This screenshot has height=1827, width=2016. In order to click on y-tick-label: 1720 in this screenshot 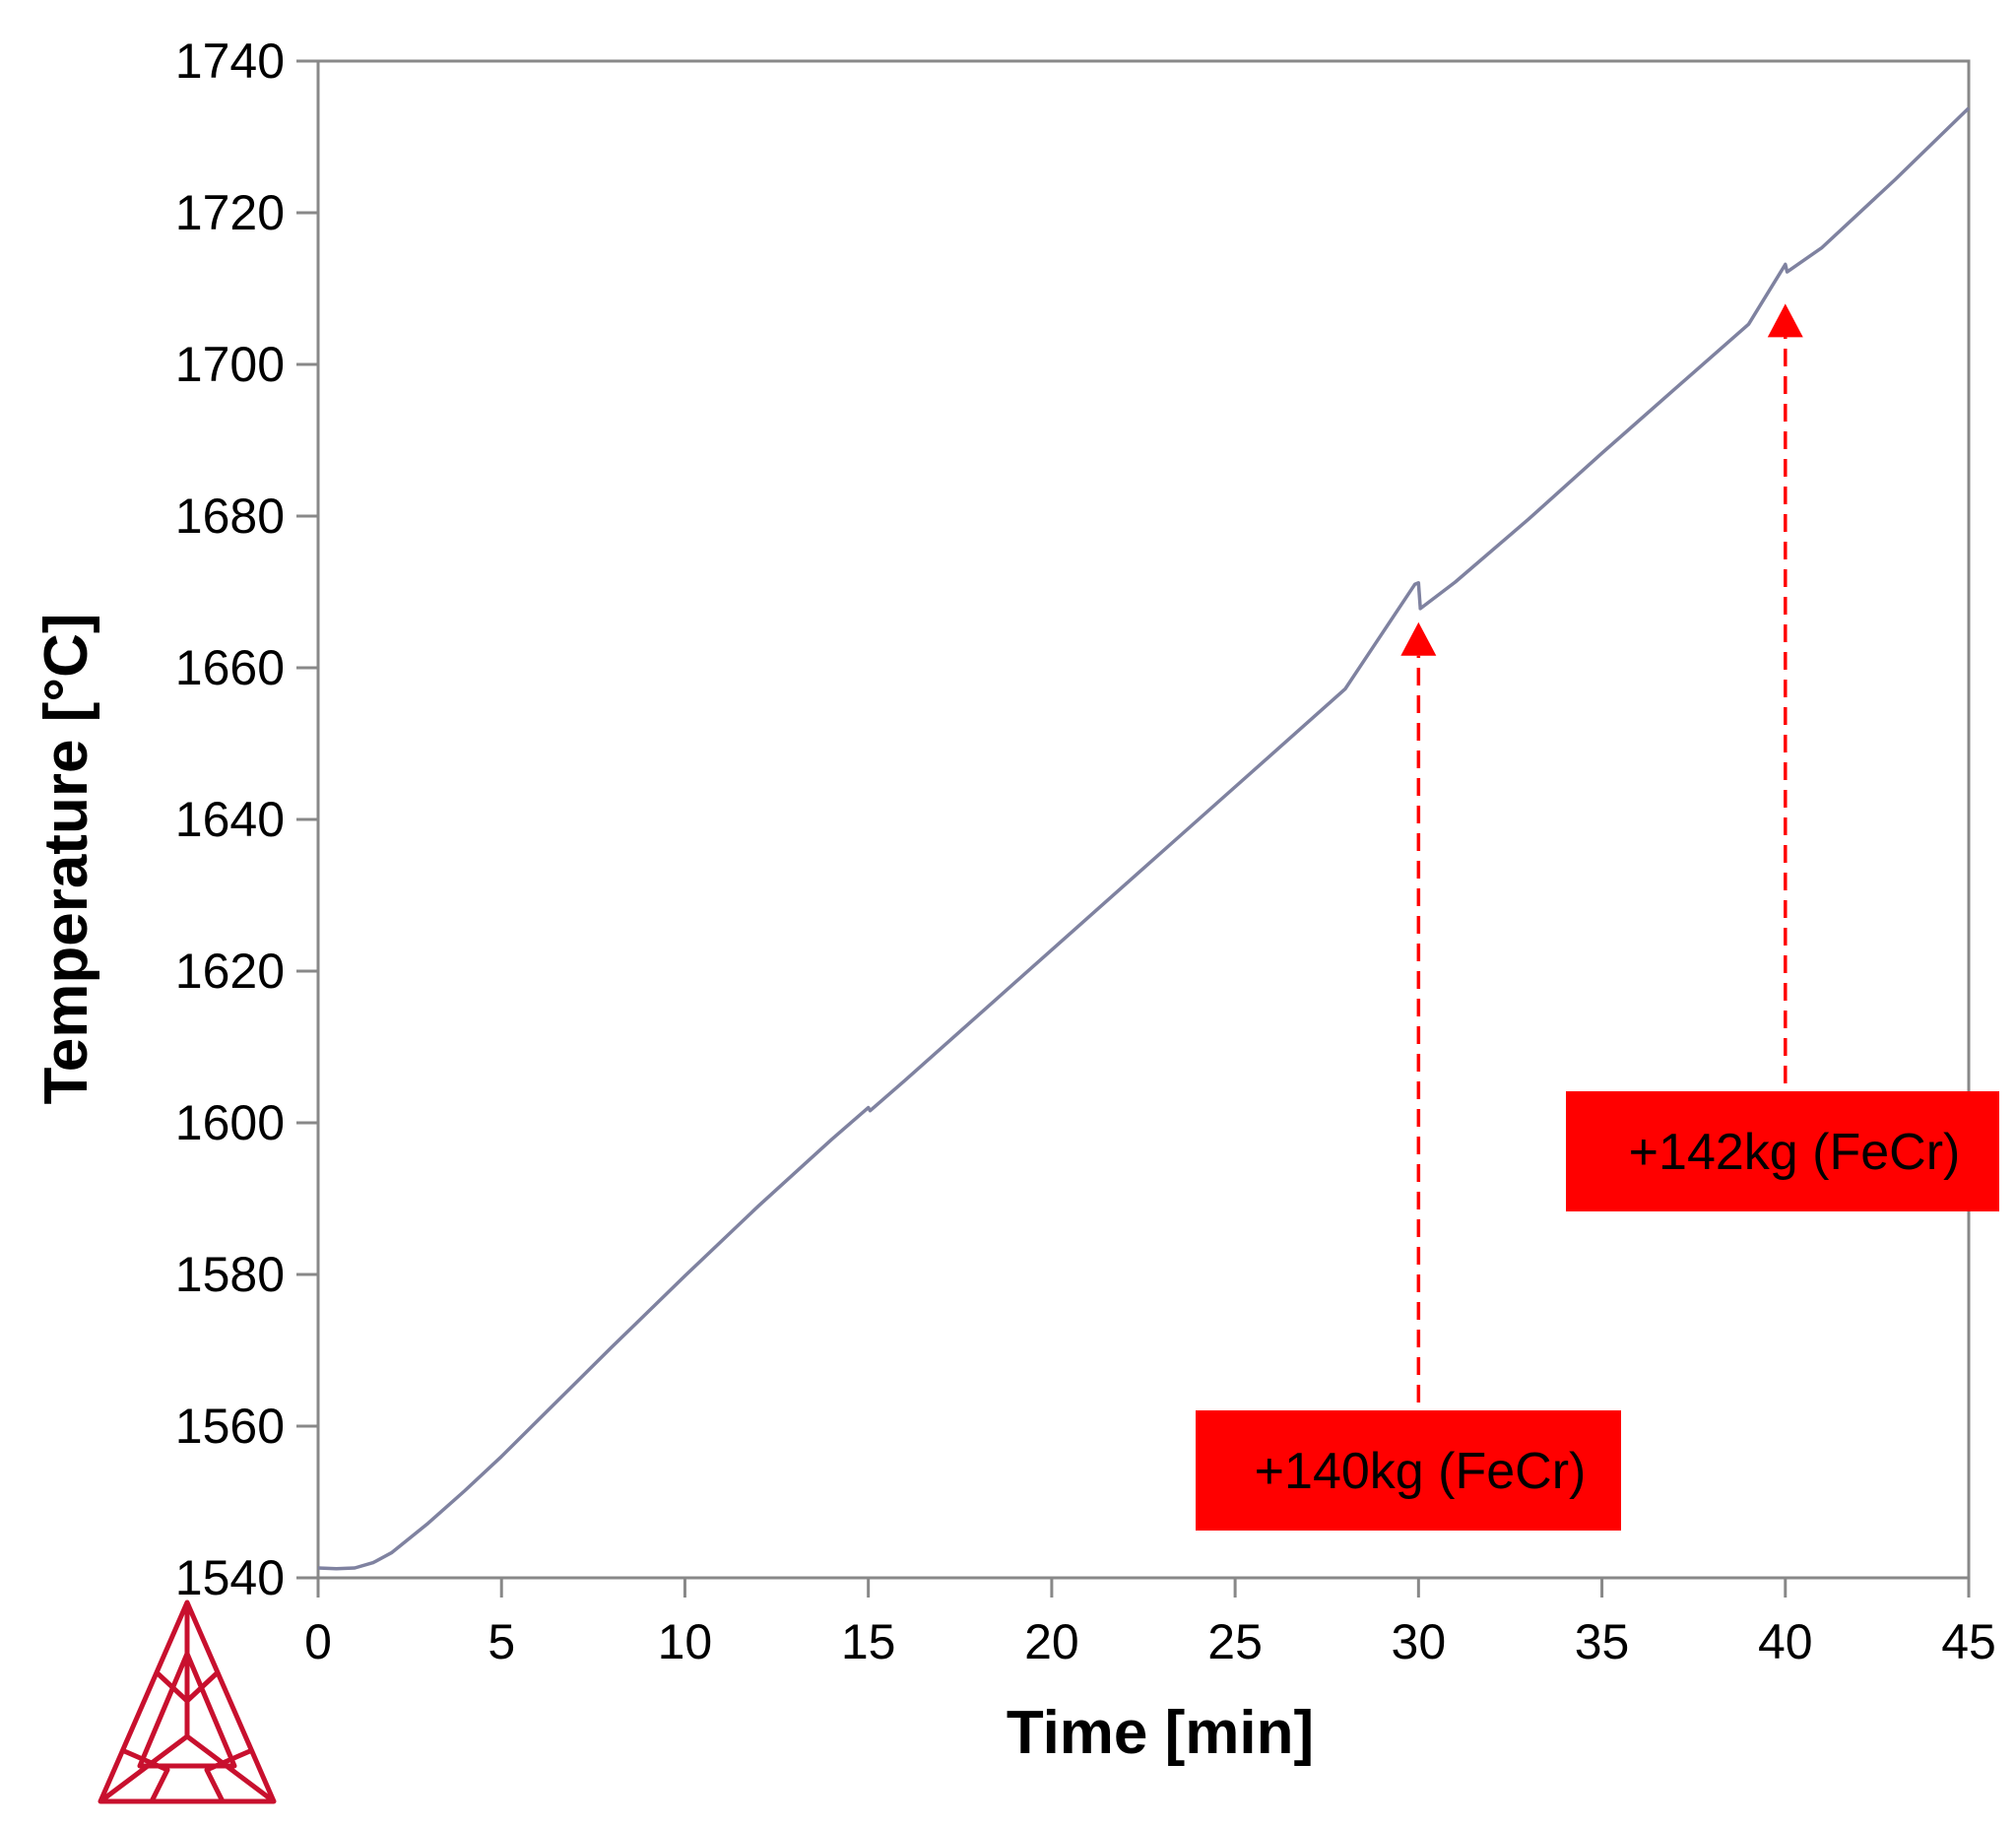, I will do `click(230, 212)`.